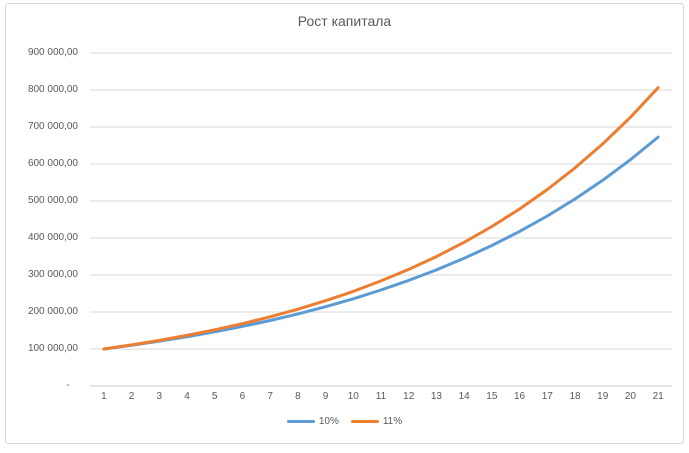 The image size is (689, 453). I want to click on y-axis-label: 900 000,00, so click(52, 52).